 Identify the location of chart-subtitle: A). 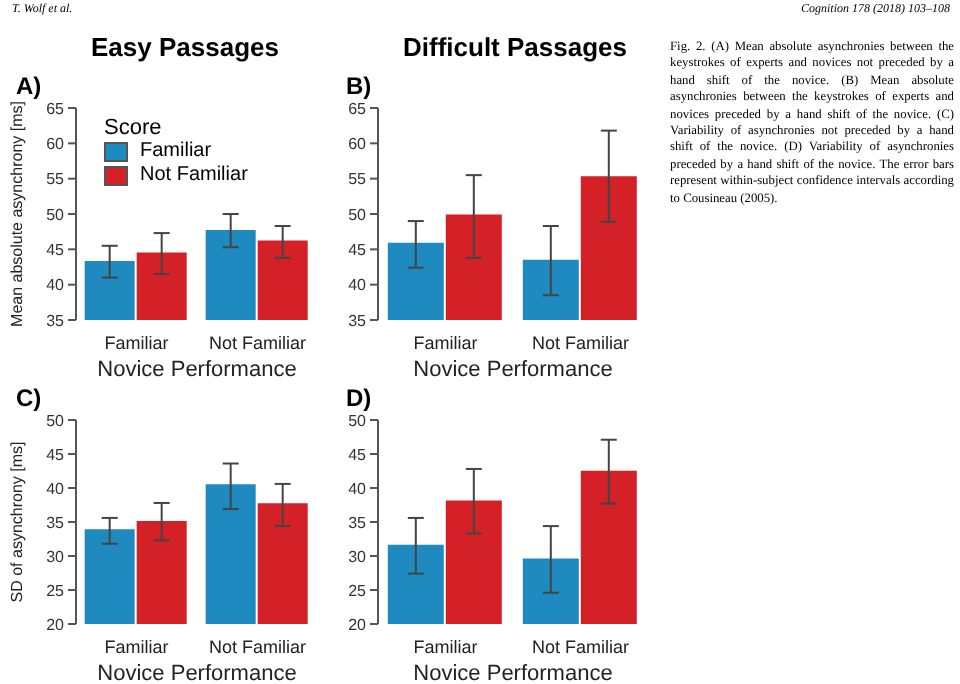
(29, 86).